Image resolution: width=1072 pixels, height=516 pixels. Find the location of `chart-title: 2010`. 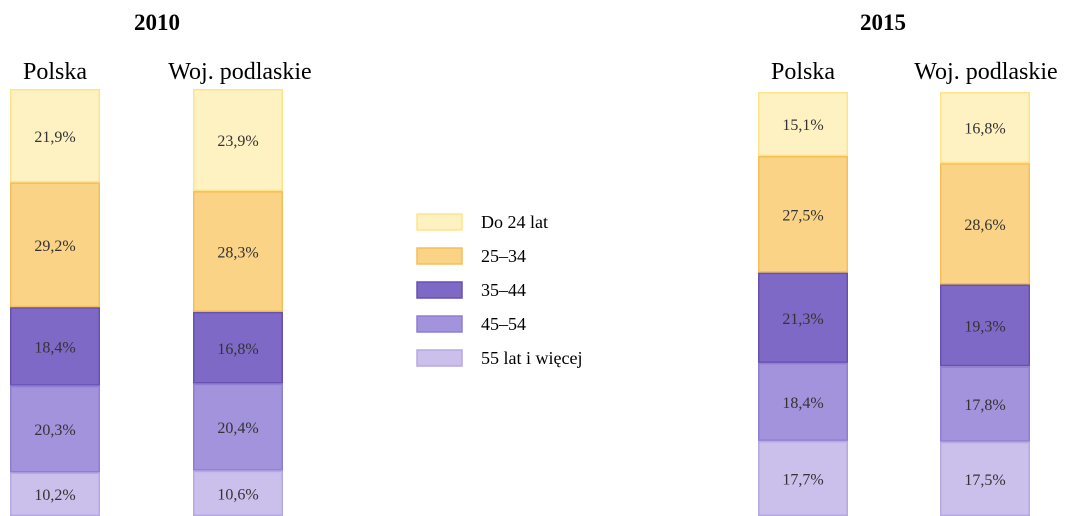

chart-title: 2010 is located at coordinates (157, 22).